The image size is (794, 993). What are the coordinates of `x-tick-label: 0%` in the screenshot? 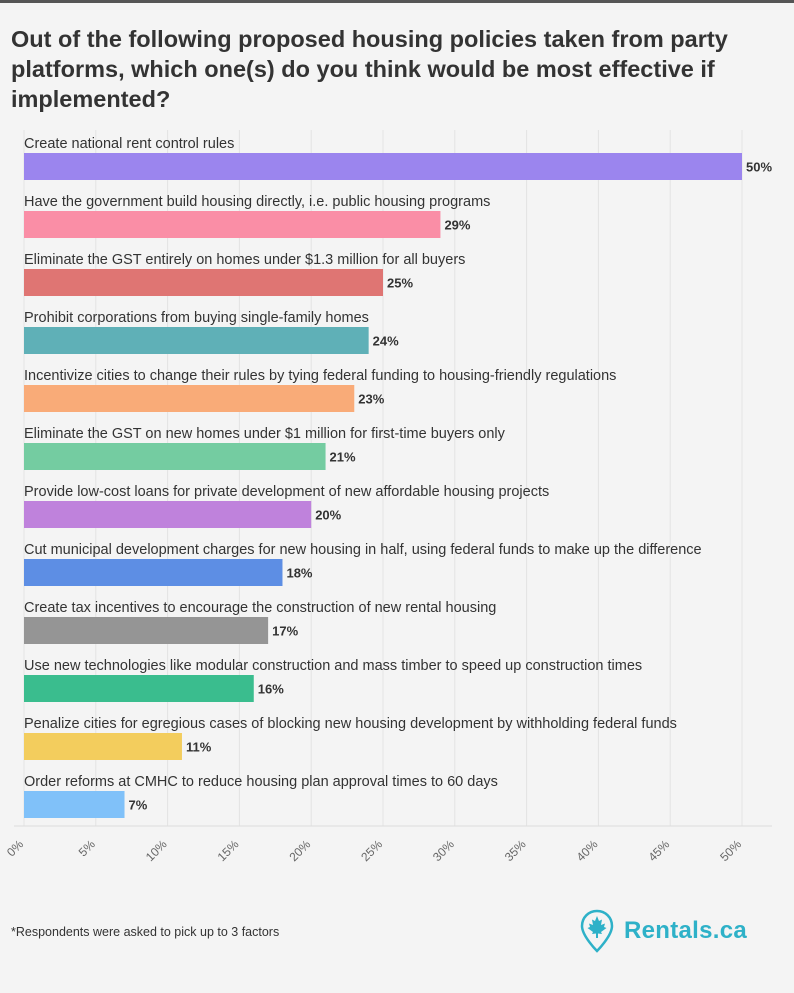 It's located at (15, 848).